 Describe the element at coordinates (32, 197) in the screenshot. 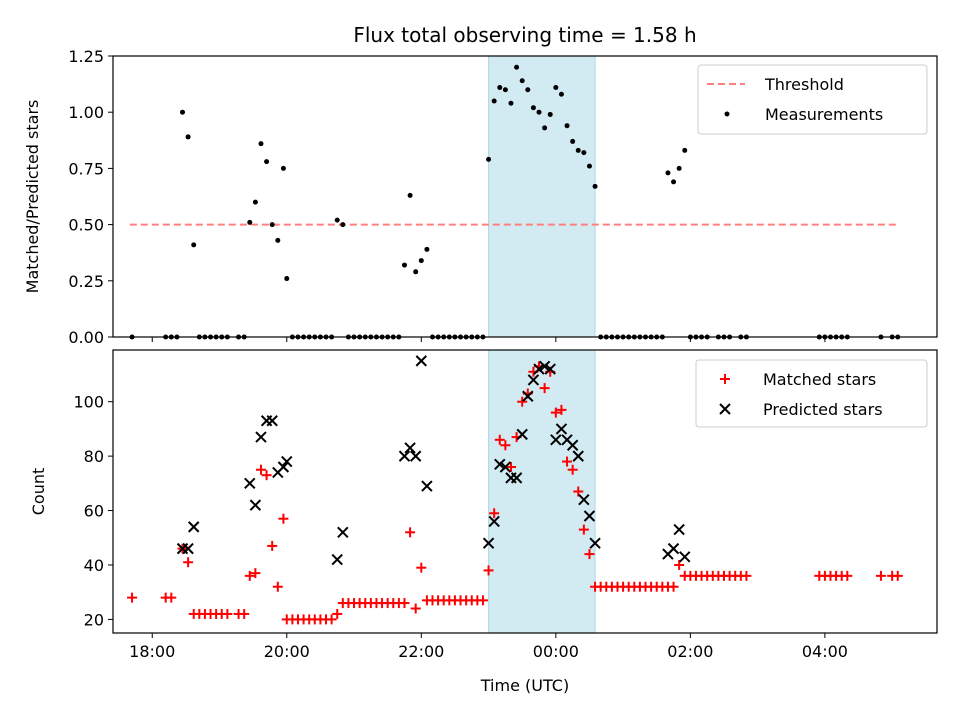

I see `top-y-axis-label: Matched/Predicted stars` at that location.